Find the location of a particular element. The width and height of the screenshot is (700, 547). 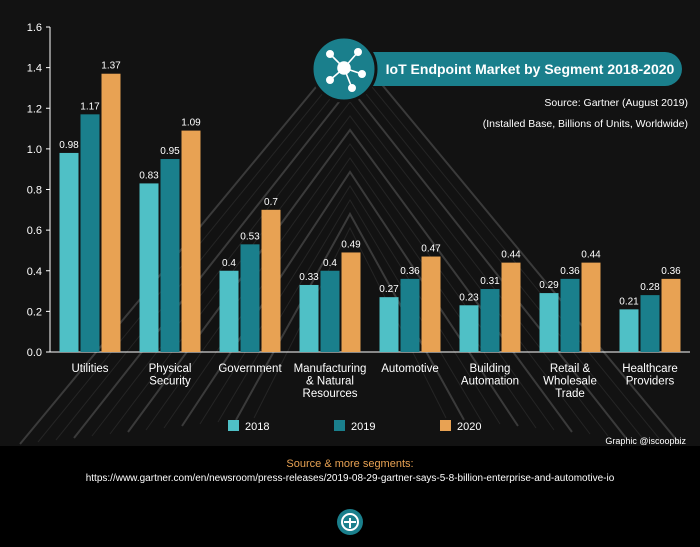

legend-swatch-2020 is located at coordinates (445, 425).